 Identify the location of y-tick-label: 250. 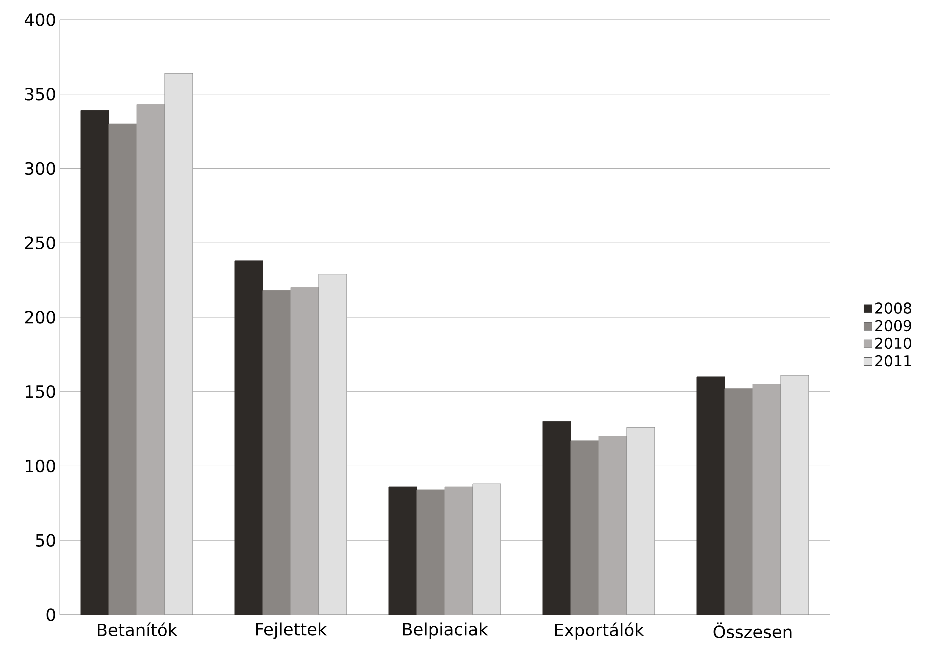
(40, 243).